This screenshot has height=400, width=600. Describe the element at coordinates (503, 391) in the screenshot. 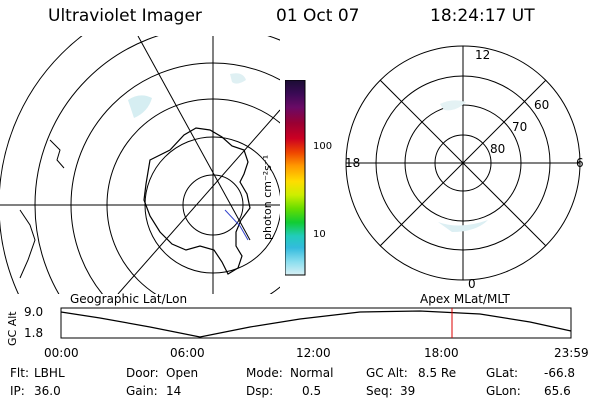

I see `glon-label: GLon:` at that location.